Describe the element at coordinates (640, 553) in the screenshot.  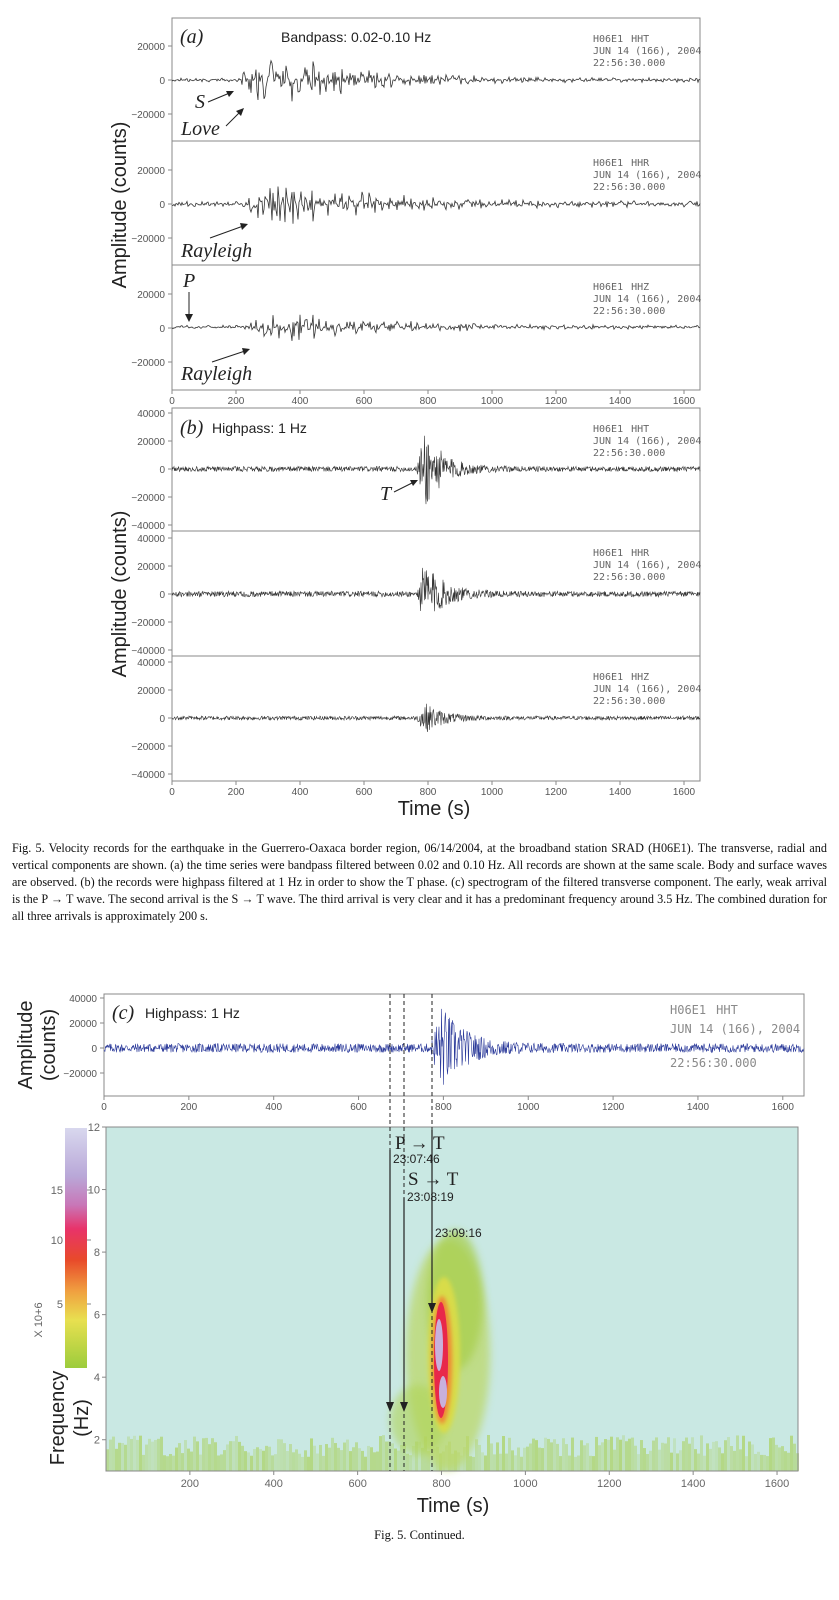
I see `station-channel: HHR` at that location.